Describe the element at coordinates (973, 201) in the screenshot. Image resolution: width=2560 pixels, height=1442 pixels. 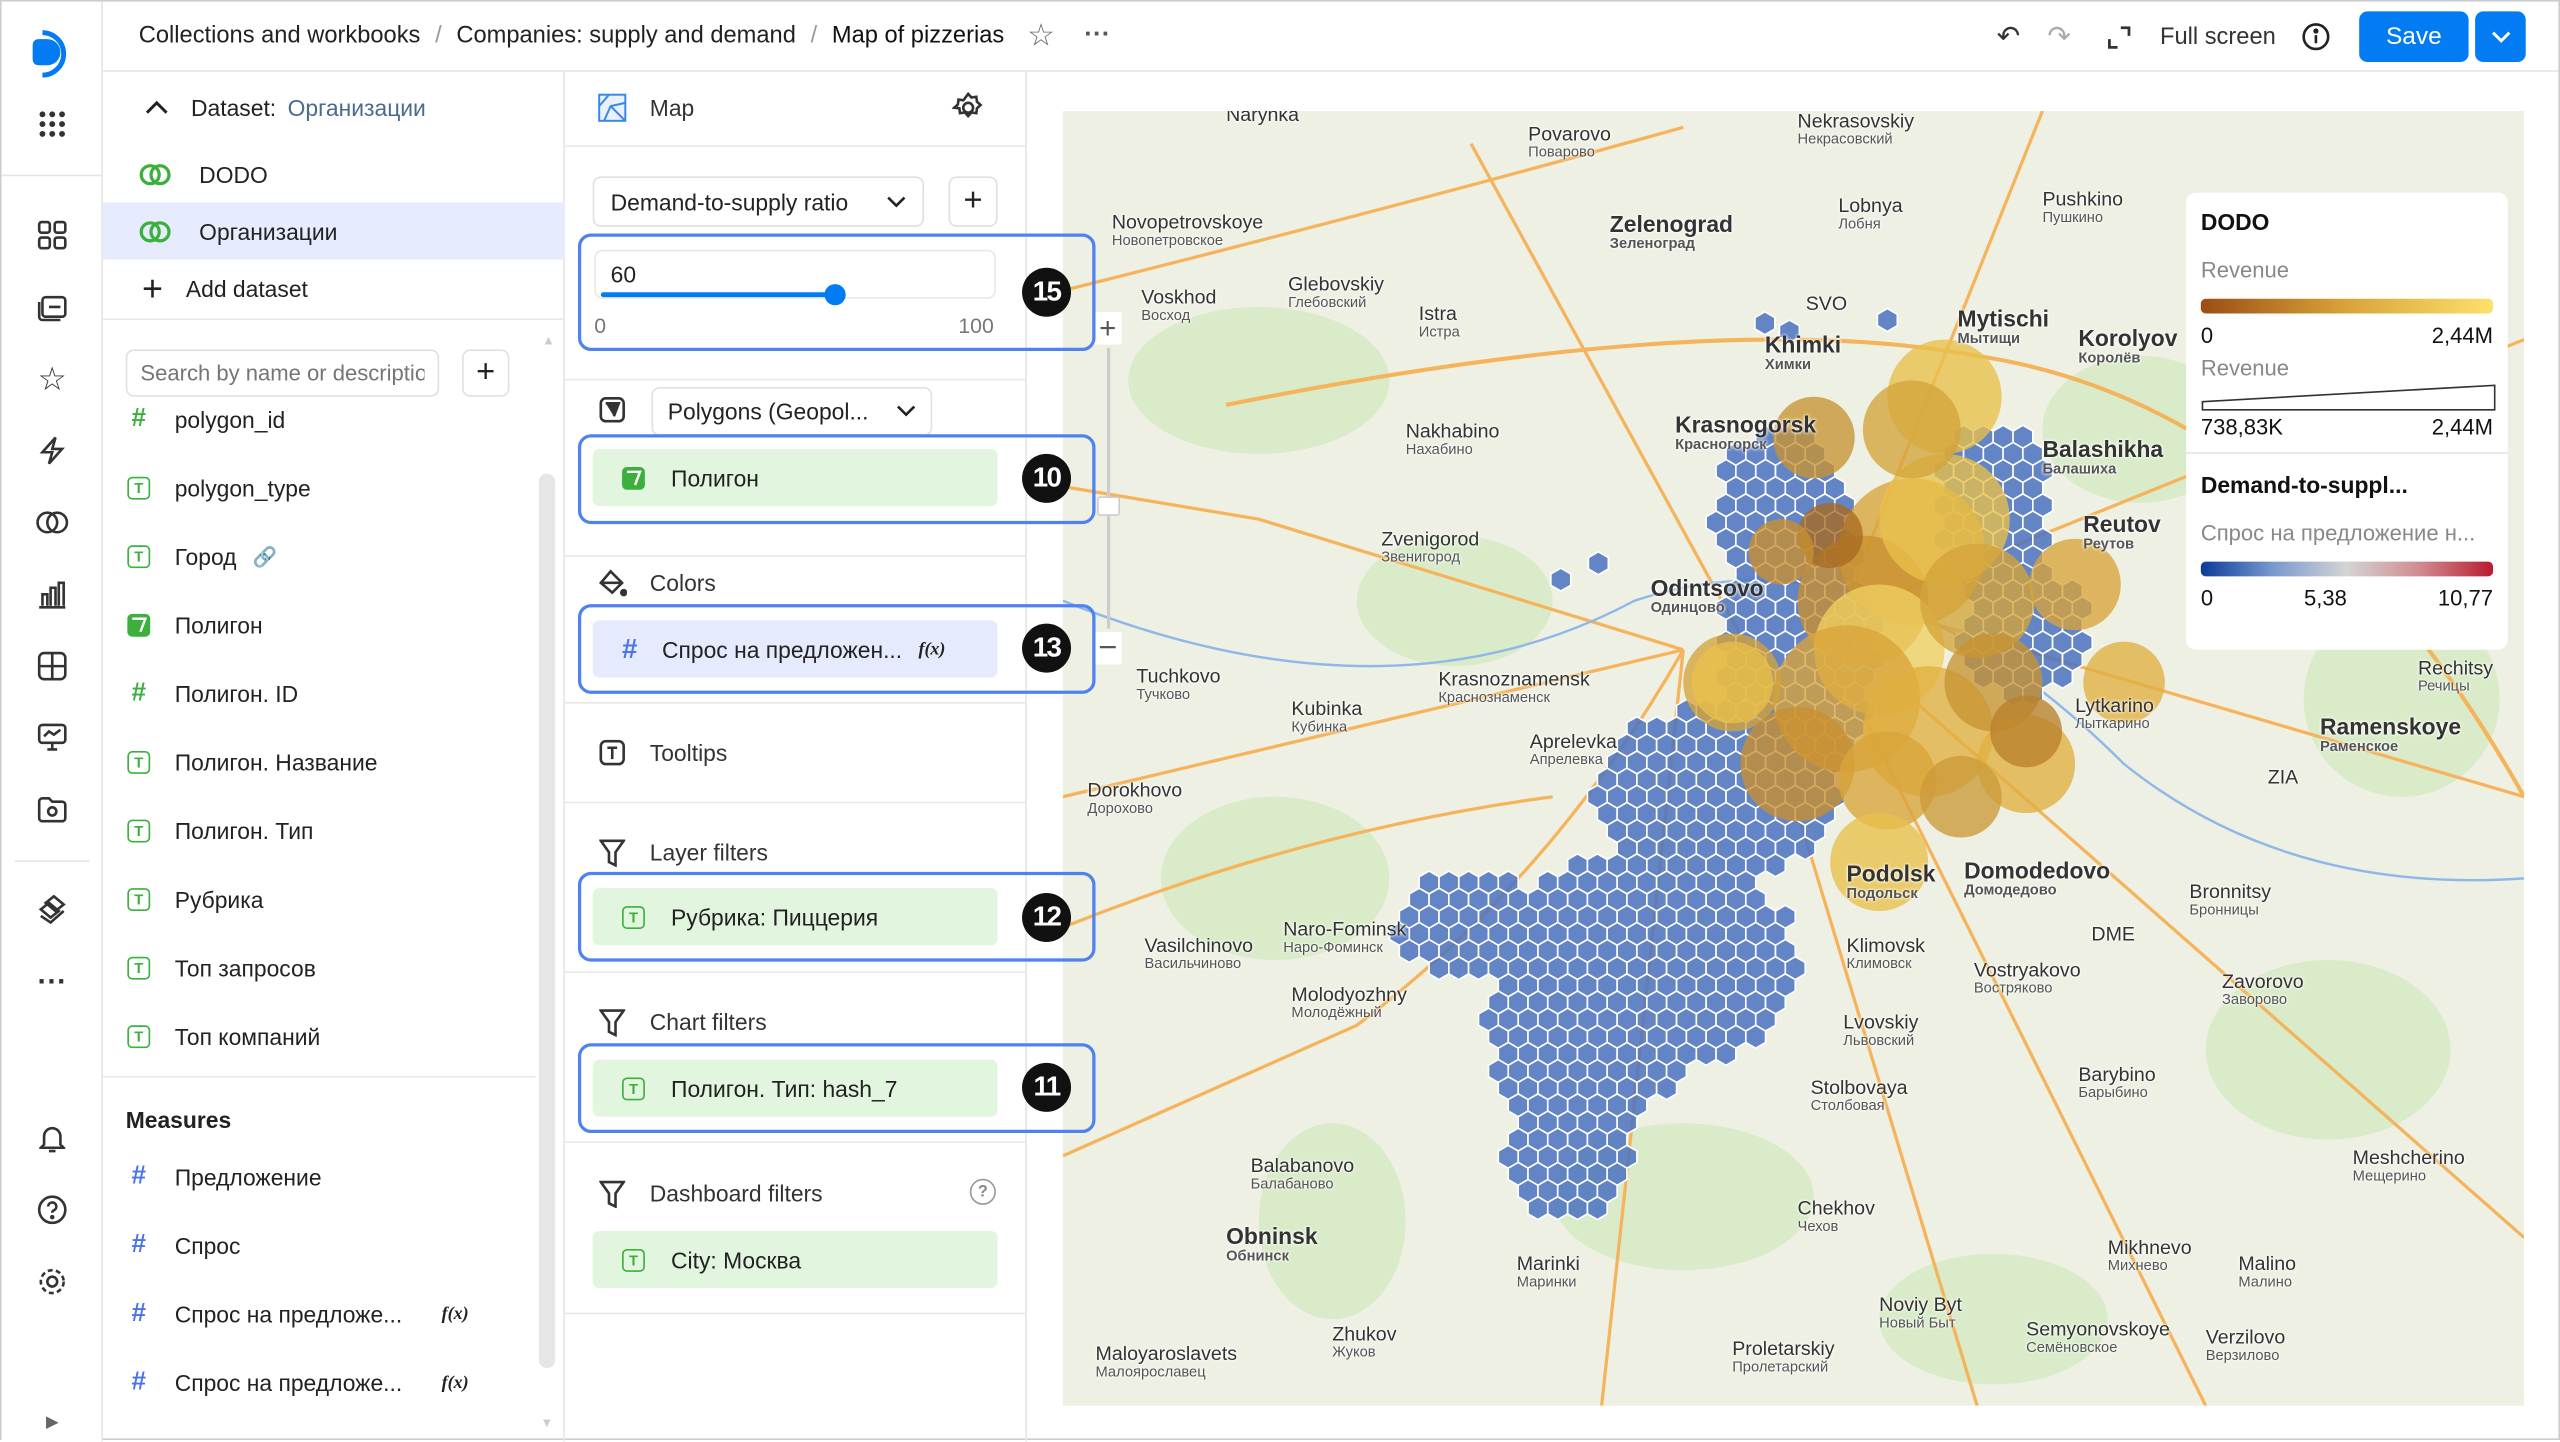
I see `add-layer-button: +` at that location.